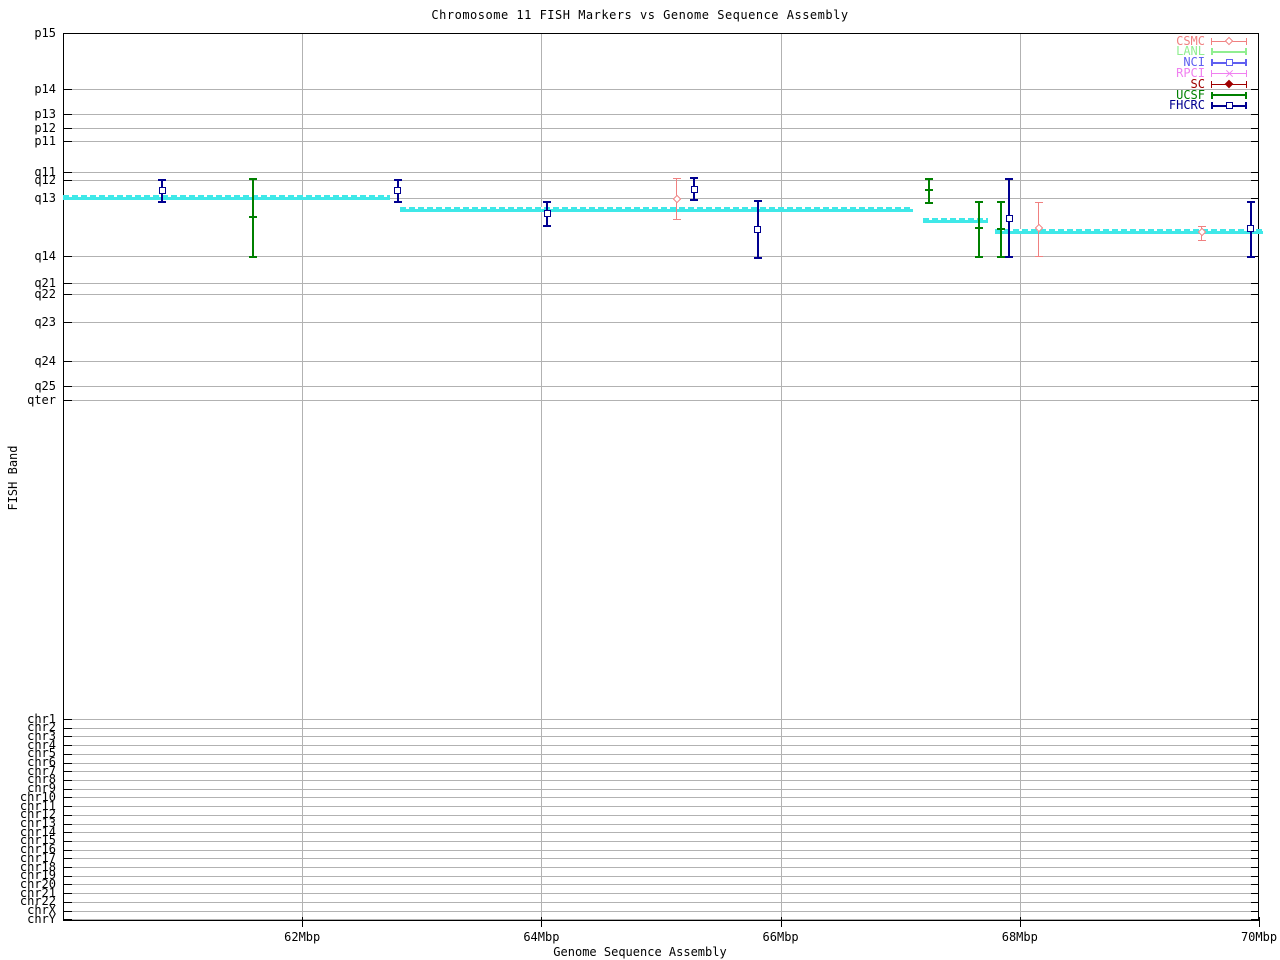 The width and height of the screenshot is (1280, 960). What do you see at coordinates (45, 113) in the screenshot?
I see `y-tick-label-band: p13` at bounding box center [45, 113].